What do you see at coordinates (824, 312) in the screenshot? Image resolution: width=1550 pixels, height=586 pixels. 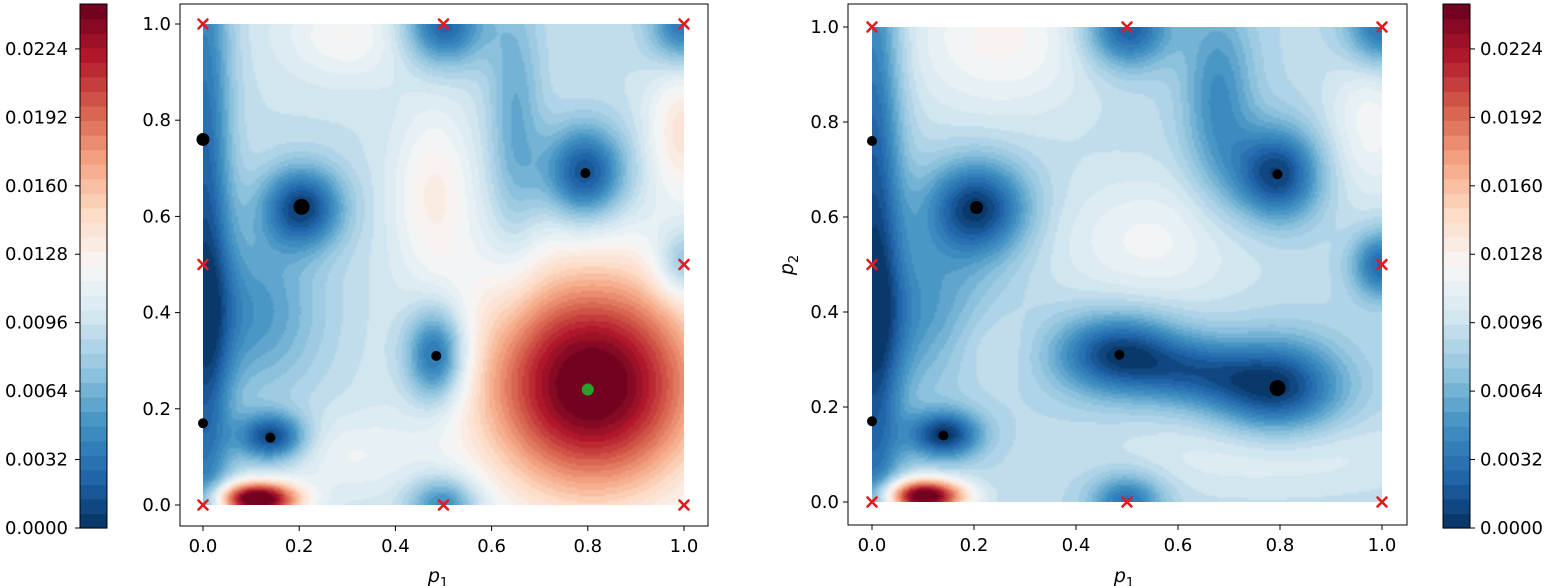 I see `y-tick-label: 0.4` at bounding box center [824, 312].